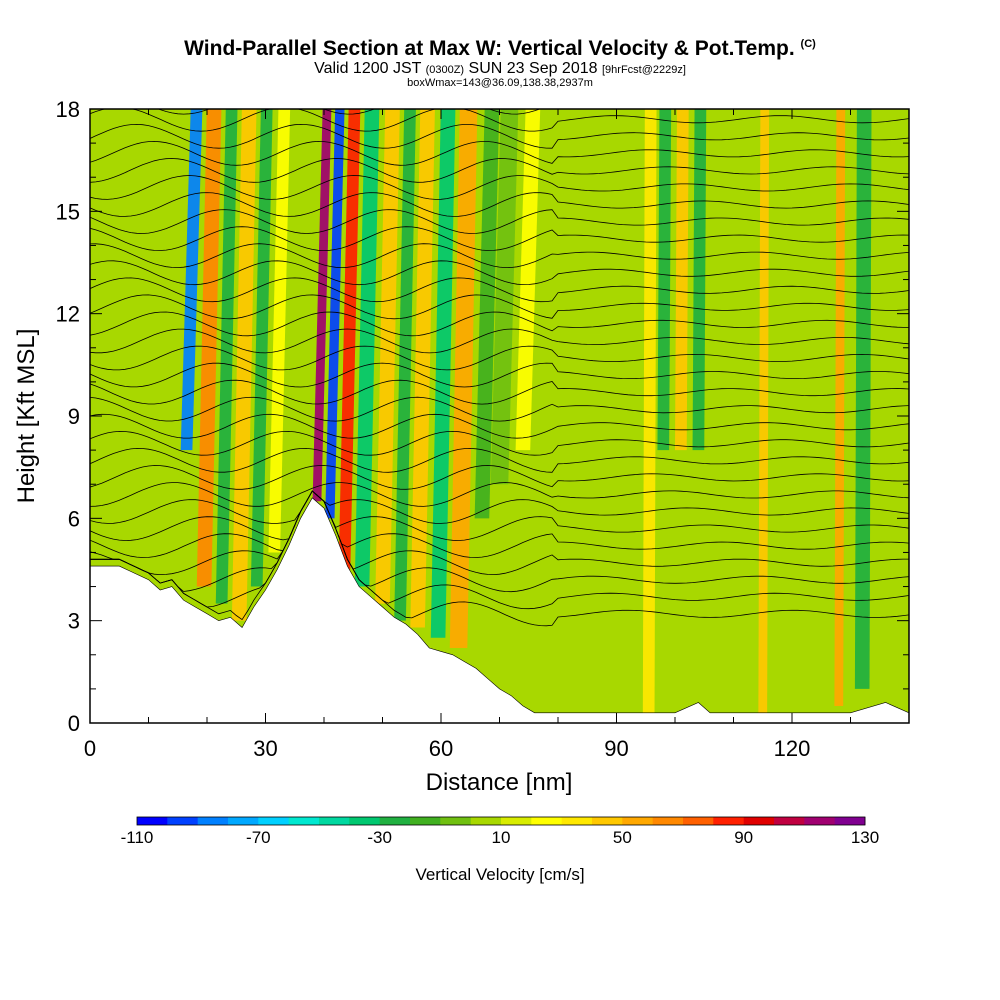 The width and height of the screenshot is (1000, 1000). I want to click on y-axis-label: Height [Kft MSL], so click(26, 416).